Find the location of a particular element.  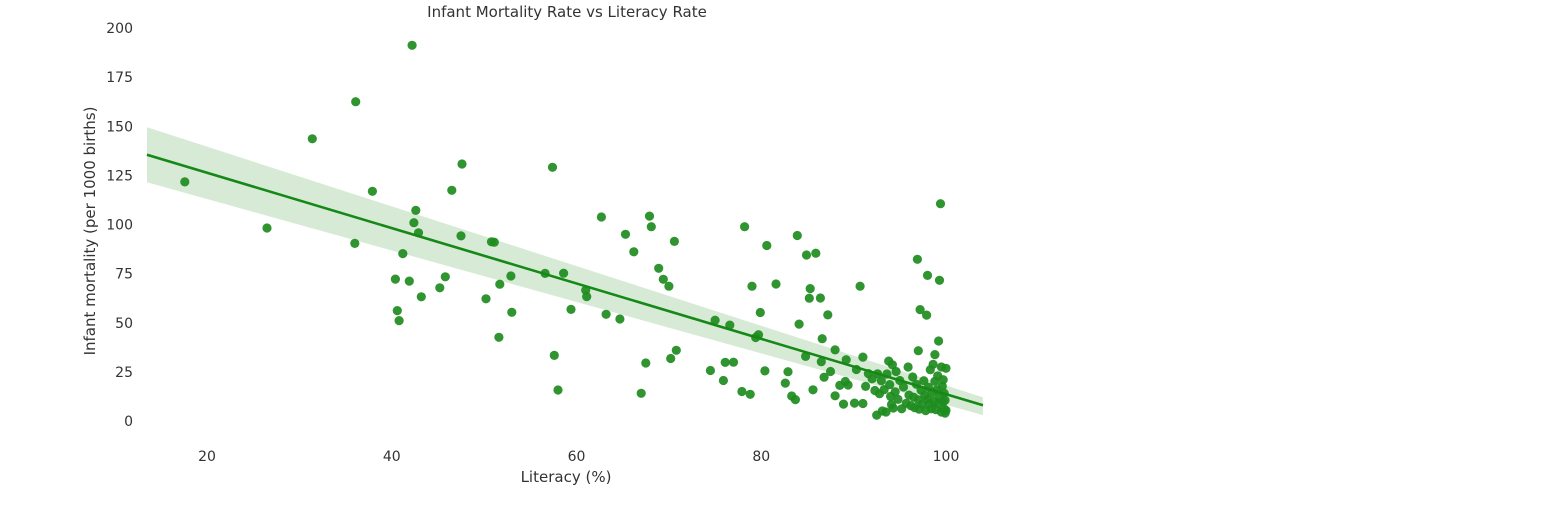

y-tick-label: 50 is located at coordinates (124, 324).